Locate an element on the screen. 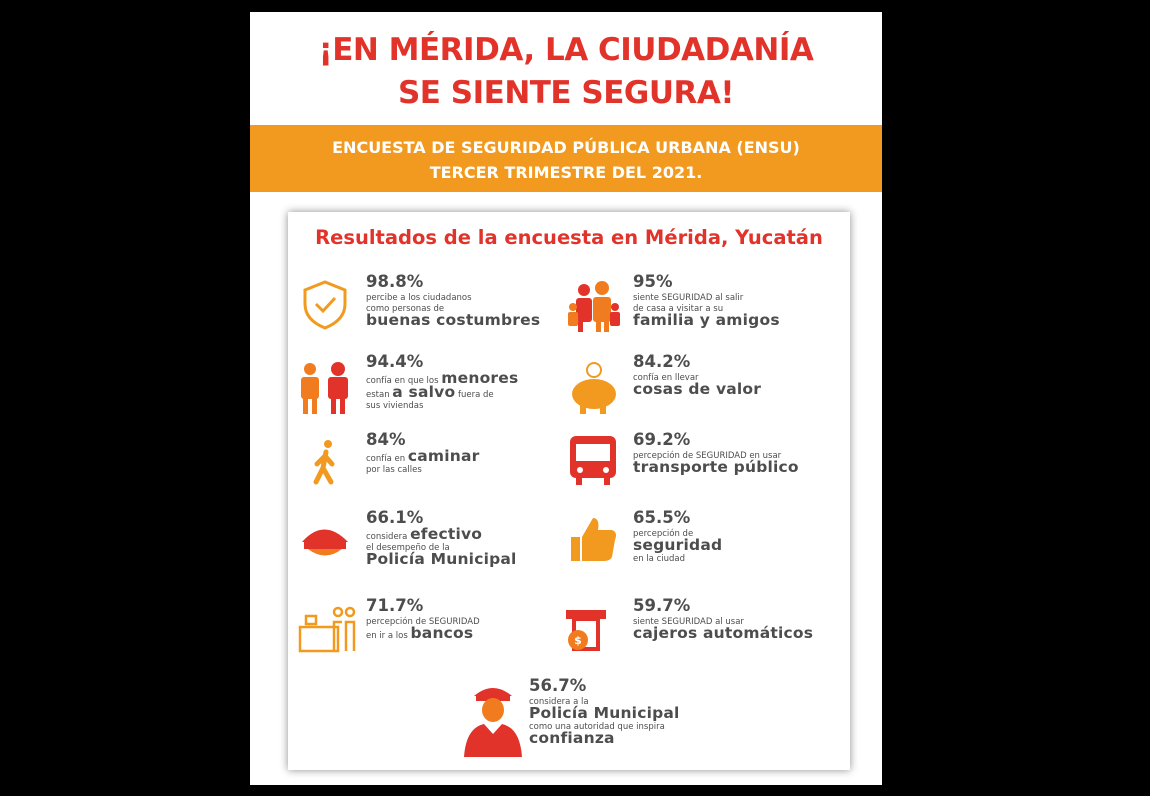 The width and height of the screenshot is (1150, 796). description-line: buenas costumbres is located at coordinates (453, 320).